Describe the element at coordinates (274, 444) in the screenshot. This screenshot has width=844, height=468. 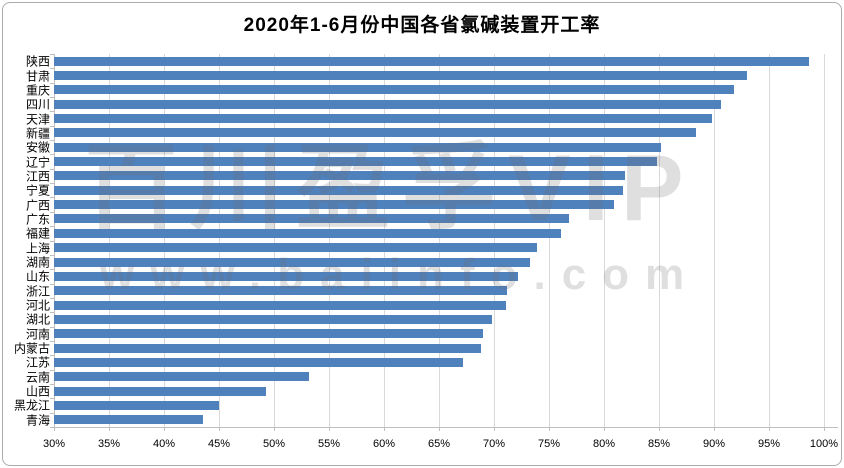
I see `x-tick-label: 50%` at that location.